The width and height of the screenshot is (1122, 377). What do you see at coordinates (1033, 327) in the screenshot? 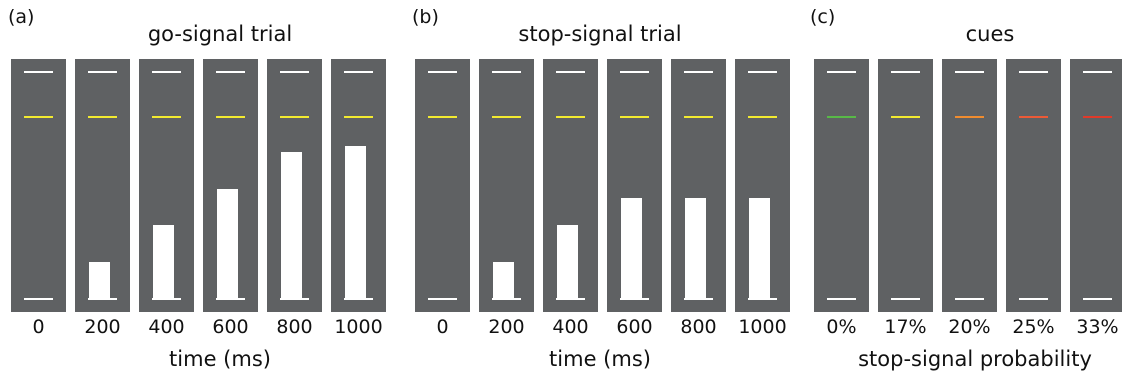
I see `tick-label: 25%` at bounding box center [1033, 327].